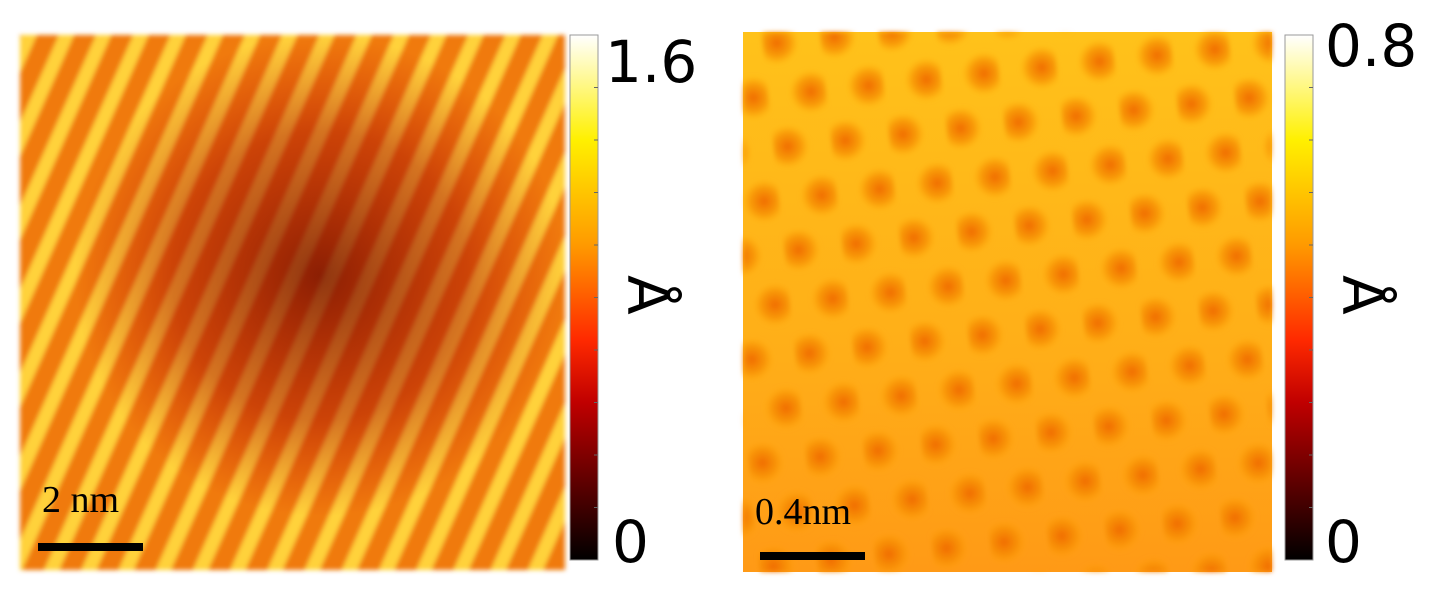 The image size is (1440, 608). What do you see at coordinates (803, 512) in the screenshot?
I see `scale-bar-label: 0.4nm` at bounding box center [803, 512].